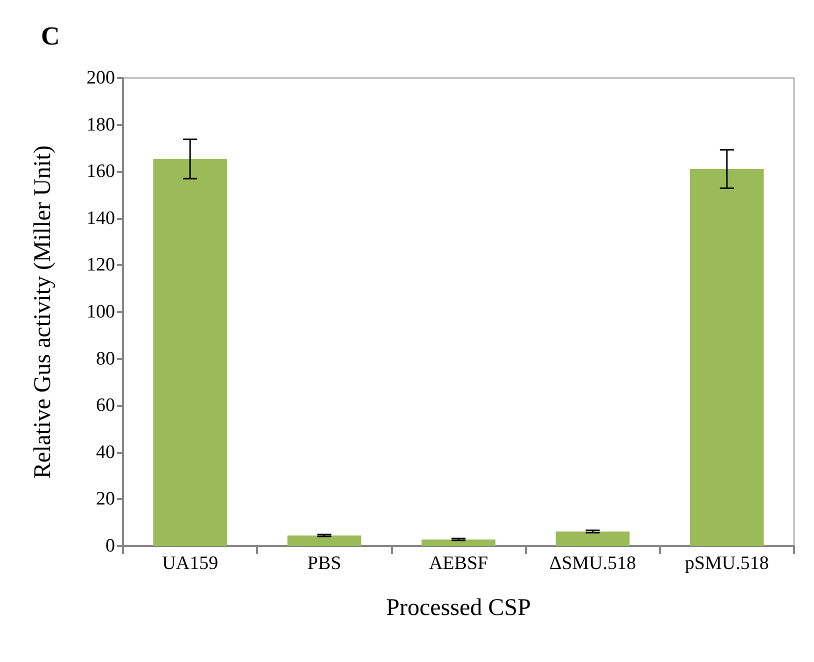 This screenshot has width=814, height=662. Describe the element at coordinates (324, 563) in the screenshot. I see `x-tick-label: PBS` at that location.